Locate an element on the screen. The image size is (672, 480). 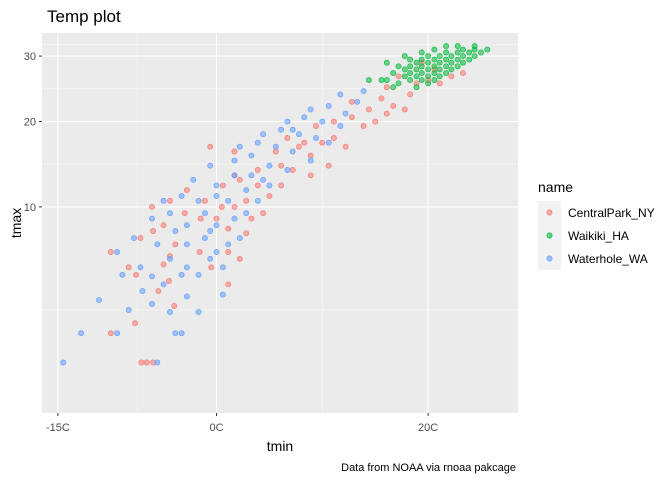
y-tick-label: 20 is located at coordinates (30, 123).